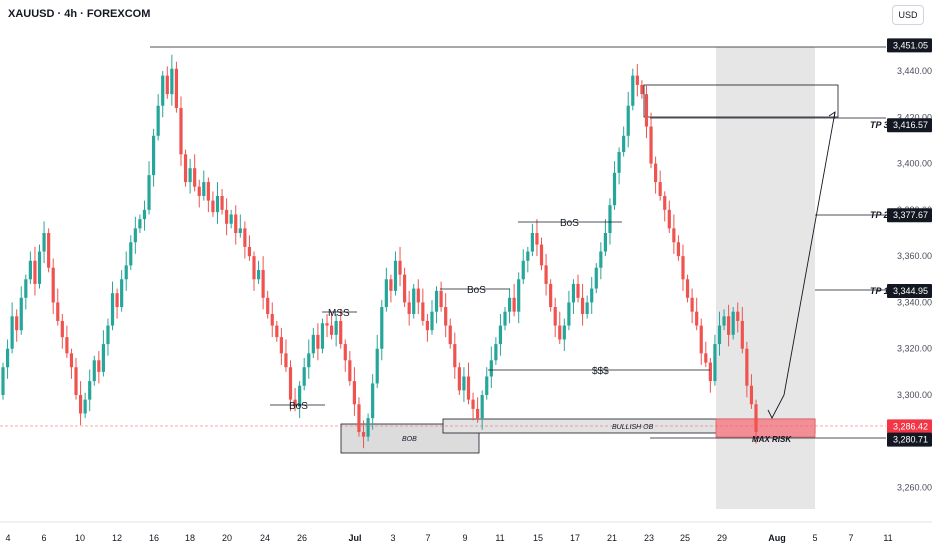 This screenshot has height=550, width=932. Describe the element at coordinates (914, 256) in the screenshot. I see `y-tick: 3,360.00` at that location.